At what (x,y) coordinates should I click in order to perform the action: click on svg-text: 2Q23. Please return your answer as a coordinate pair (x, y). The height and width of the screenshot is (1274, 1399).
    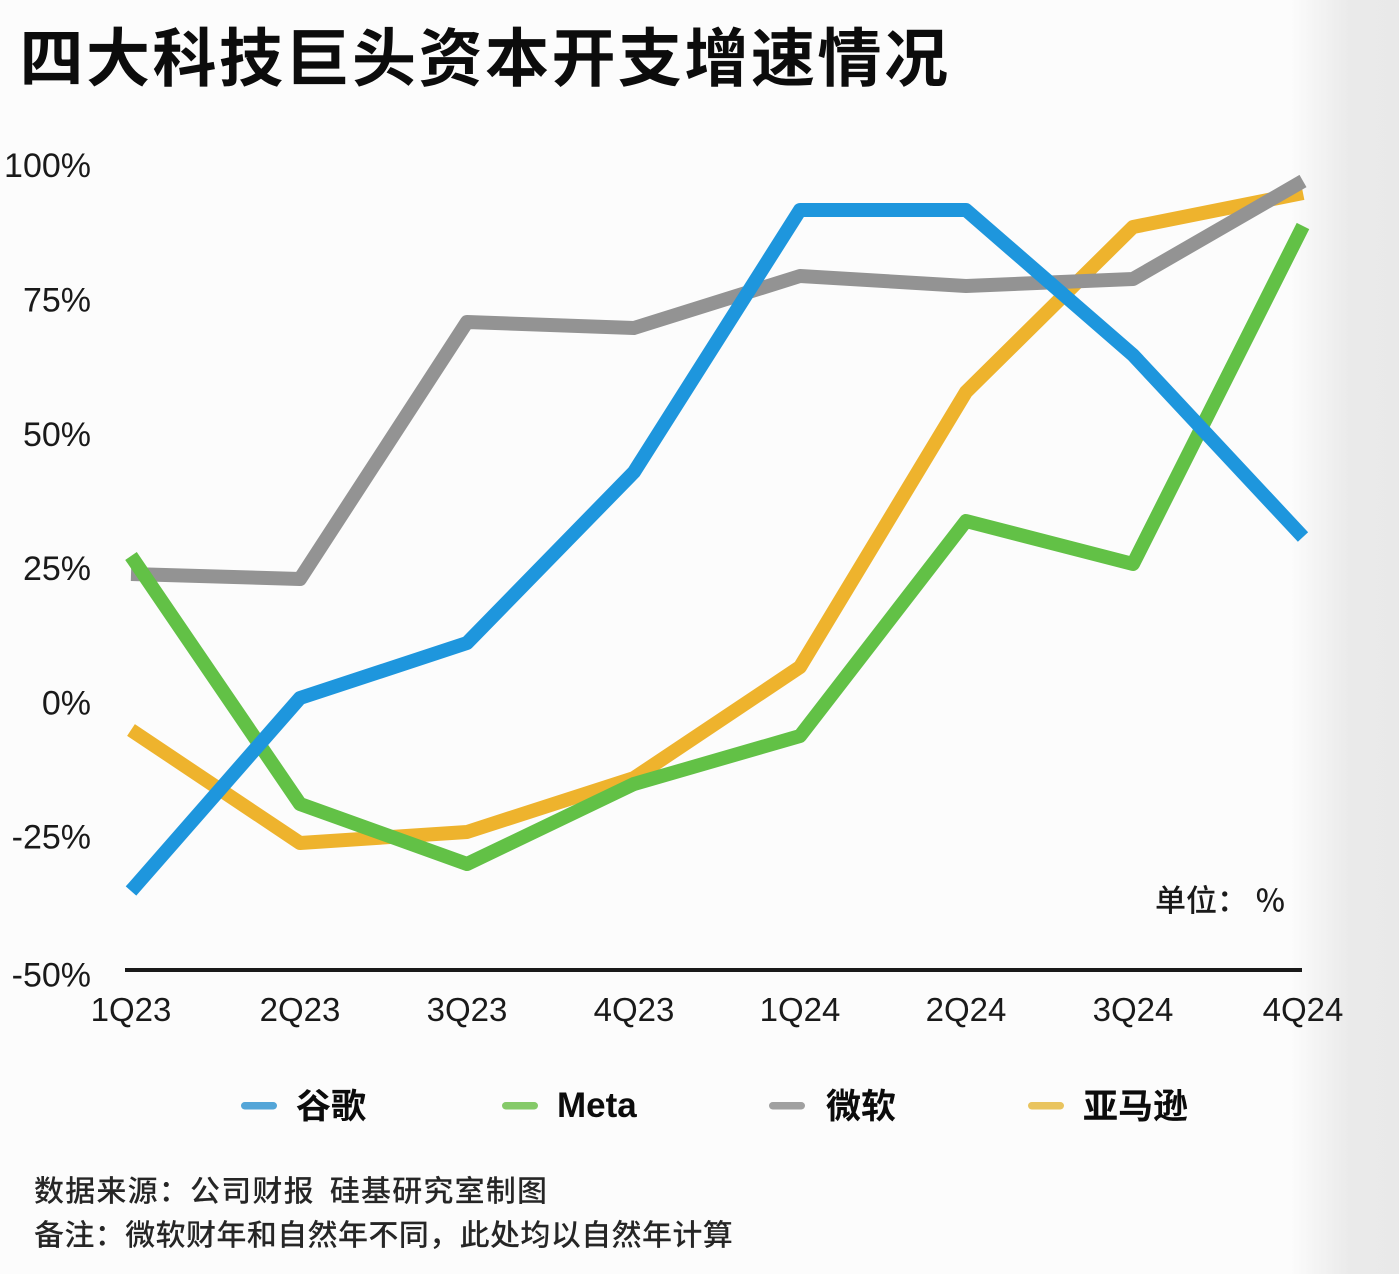
    Looking at the image, I should click on (300, 1009).